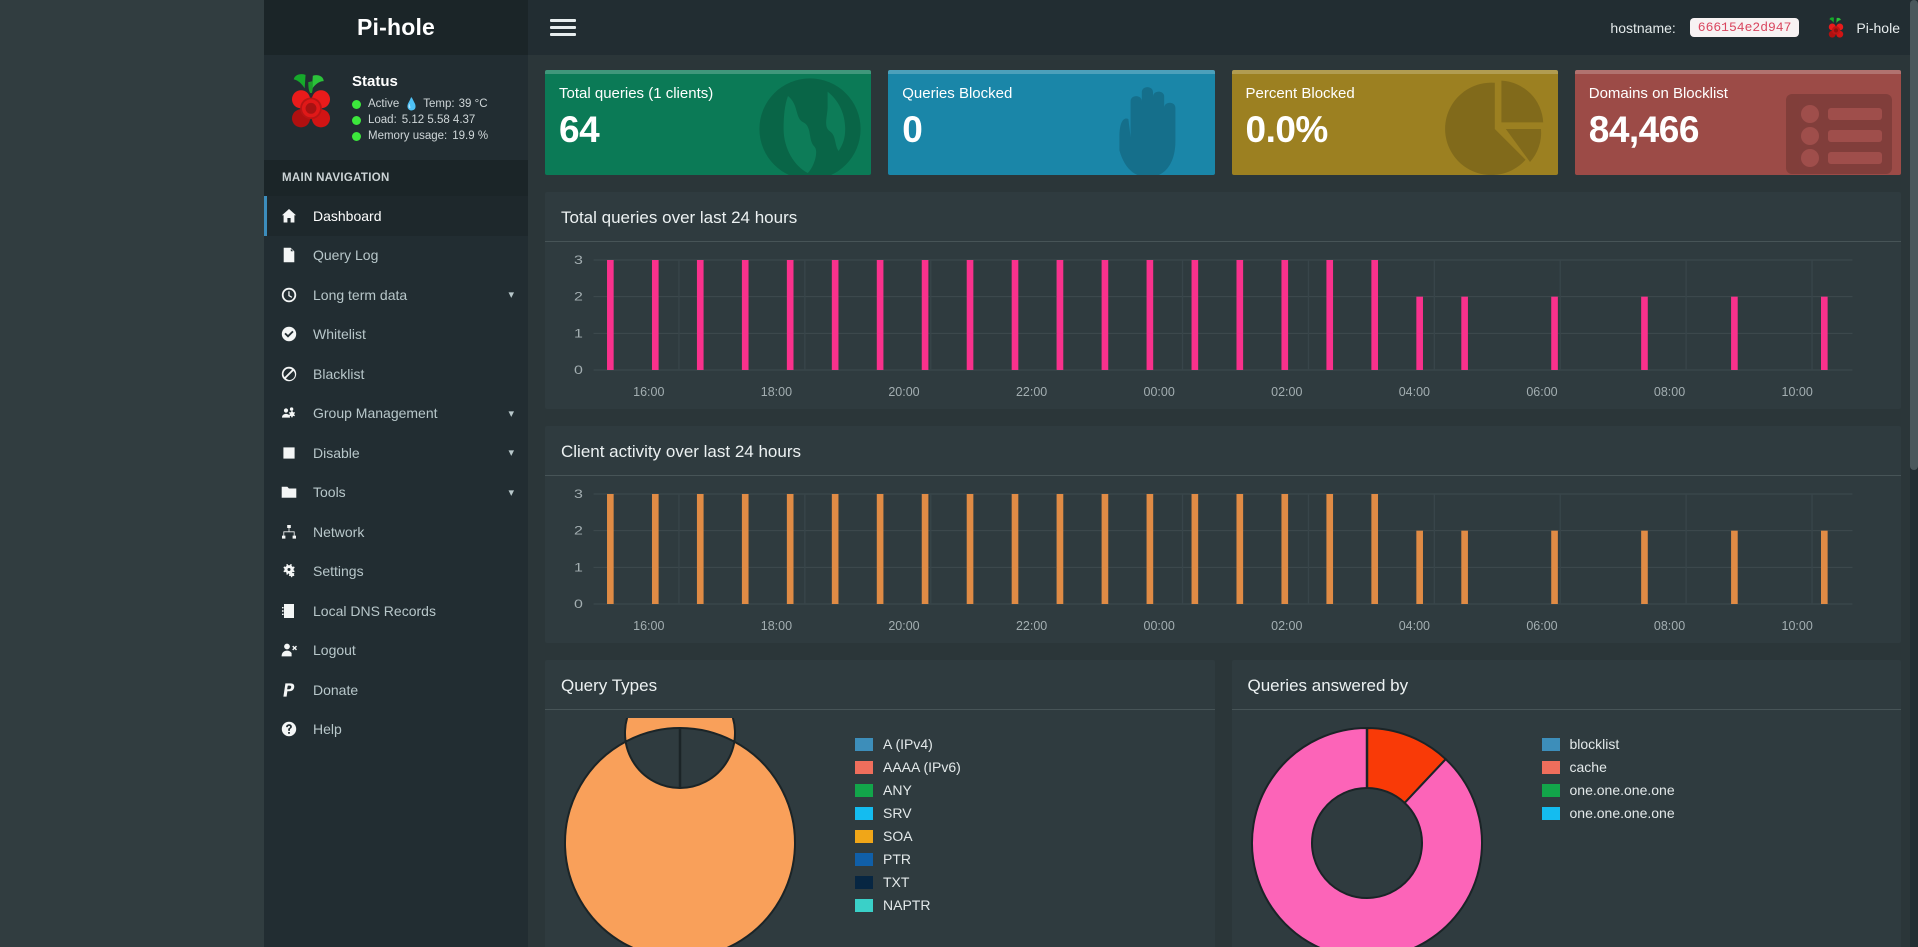 The height and width of the screenshot is (947, 1918). Describe the element at coordinates (396, 730) in the screenshot. I see `sidebar-item-help: Help` at that location.